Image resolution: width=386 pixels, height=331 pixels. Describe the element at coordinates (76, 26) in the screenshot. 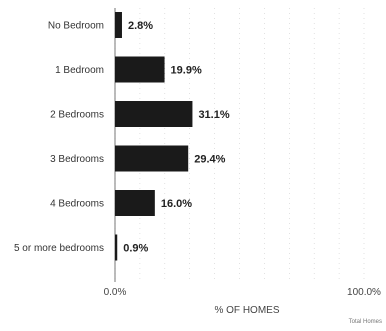

I see `category-label-no-bedroom: No Bedroom` at that location.